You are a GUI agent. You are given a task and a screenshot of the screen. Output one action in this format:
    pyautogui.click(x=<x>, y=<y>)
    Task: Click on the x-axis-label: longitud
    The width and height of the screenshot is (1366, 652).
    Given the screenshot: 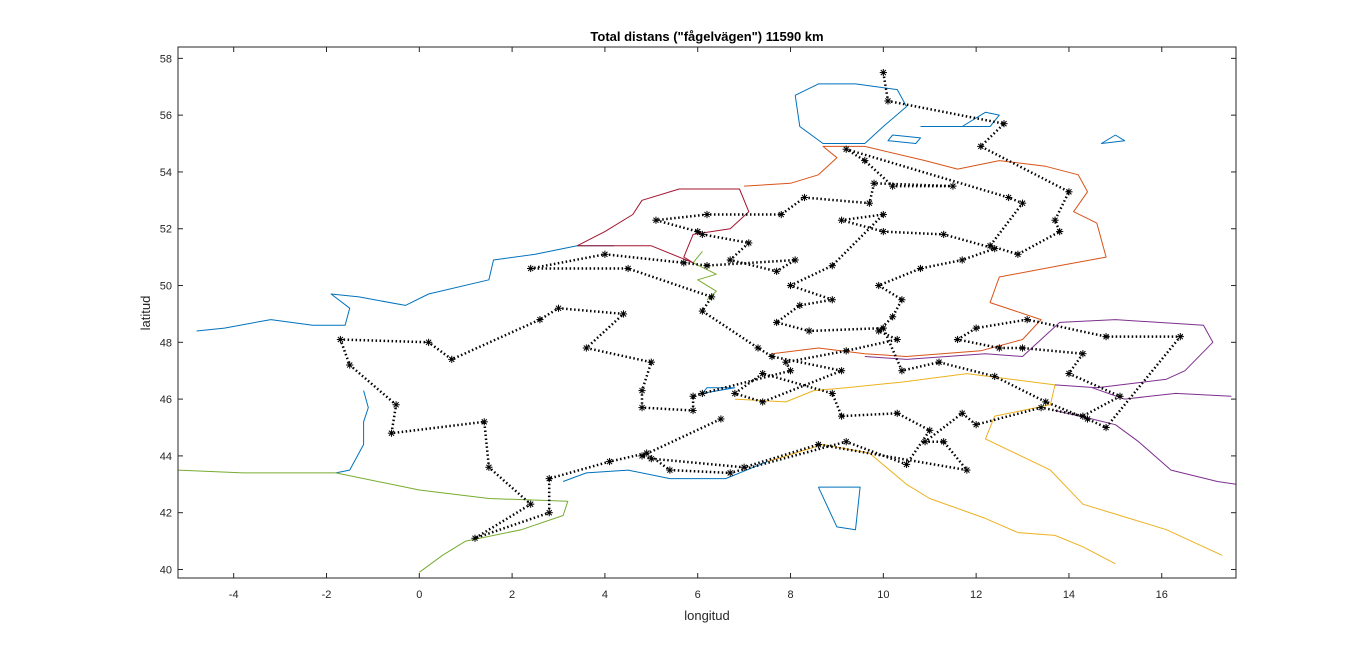 What is the action you would take?
    pyautogui.click(x=707, y=615)
    